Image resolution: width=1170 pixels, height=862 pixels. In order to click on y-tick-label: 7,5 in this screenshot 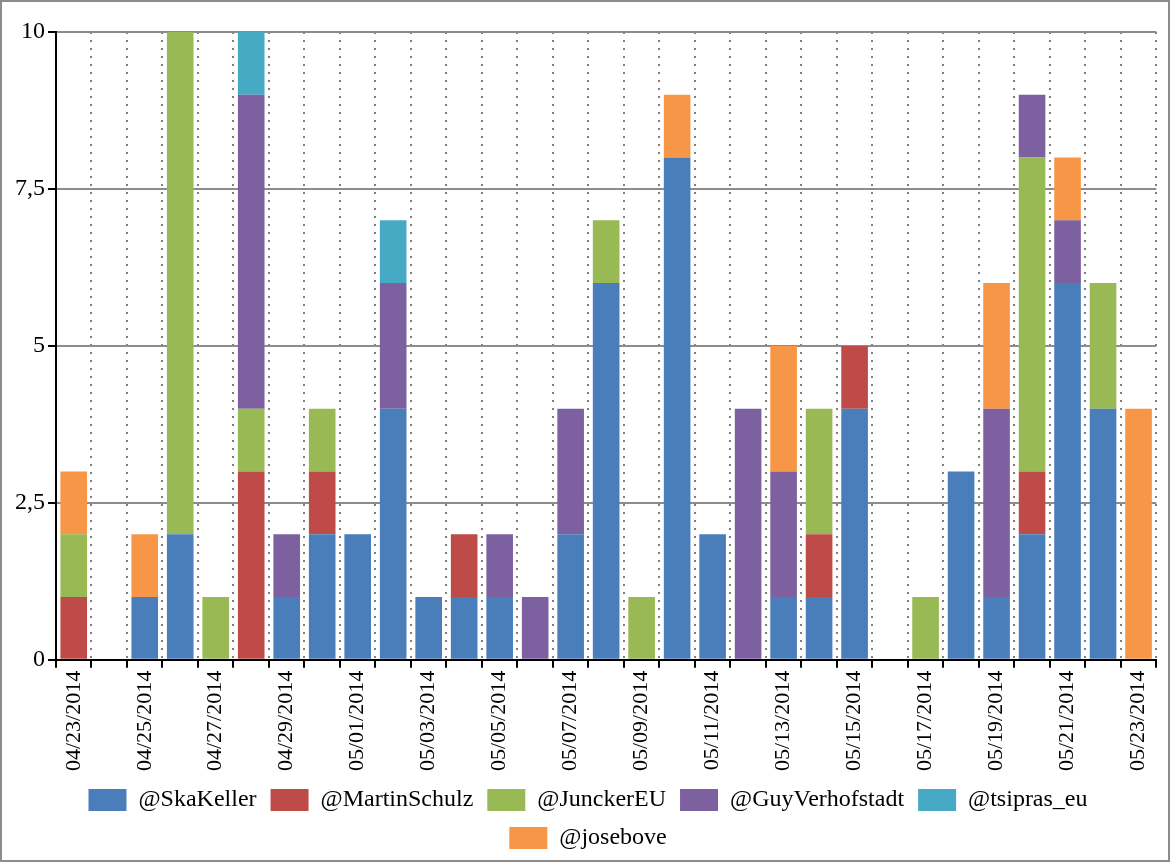, I will do `click(30, 187)`.